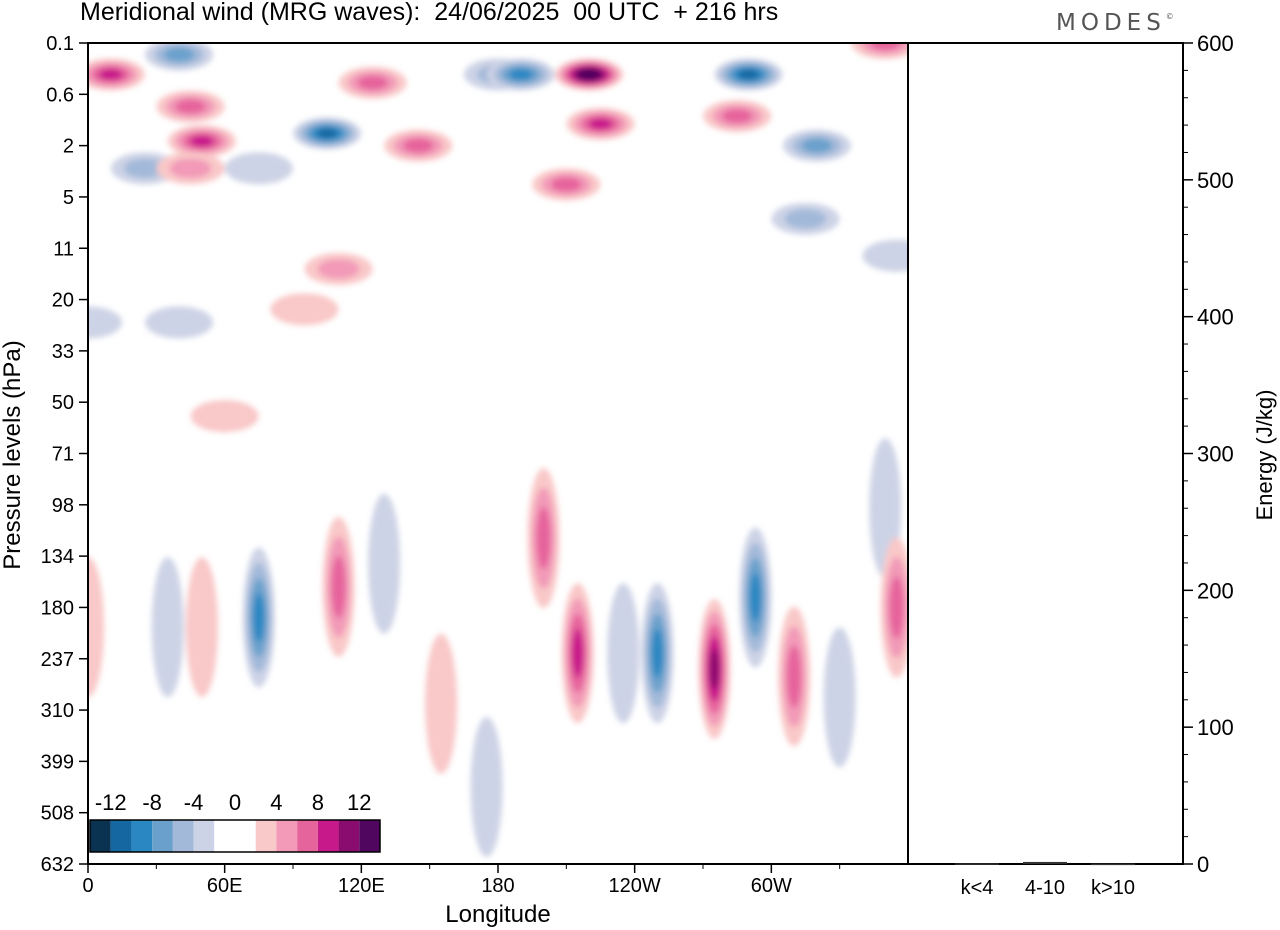 This screenshot has height=930, width=1280. What do you see at coordinates (60, 44) in the screenshot?
I see `y-tick-label: 0.1` at bounding box center [60, 44].